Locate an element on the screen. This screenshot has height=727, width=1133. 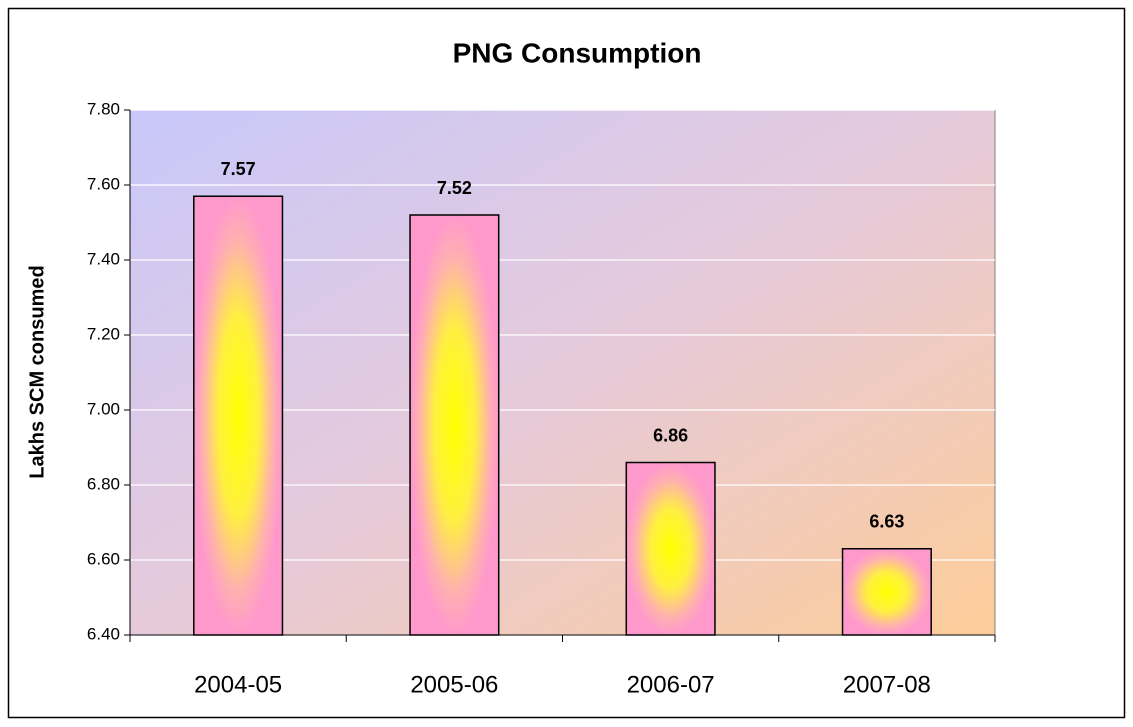
data-label: 7.52 is located at coordinates (454, 188).